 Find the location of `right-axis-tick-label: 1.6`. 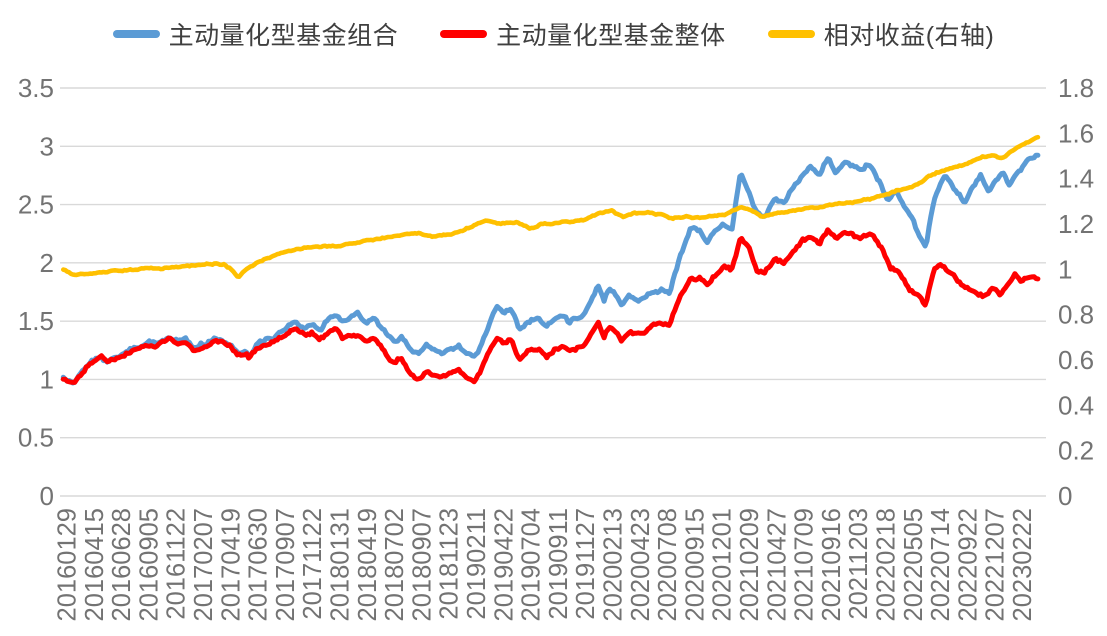

right-axis-tick-label: 1.6 is located at coordinates (1076, 133).